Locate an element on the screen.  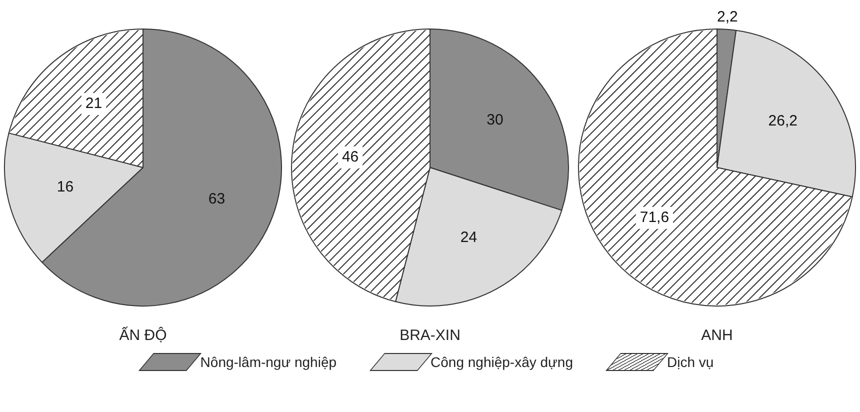
data-label: 16 is located at coordinates (65, 187).